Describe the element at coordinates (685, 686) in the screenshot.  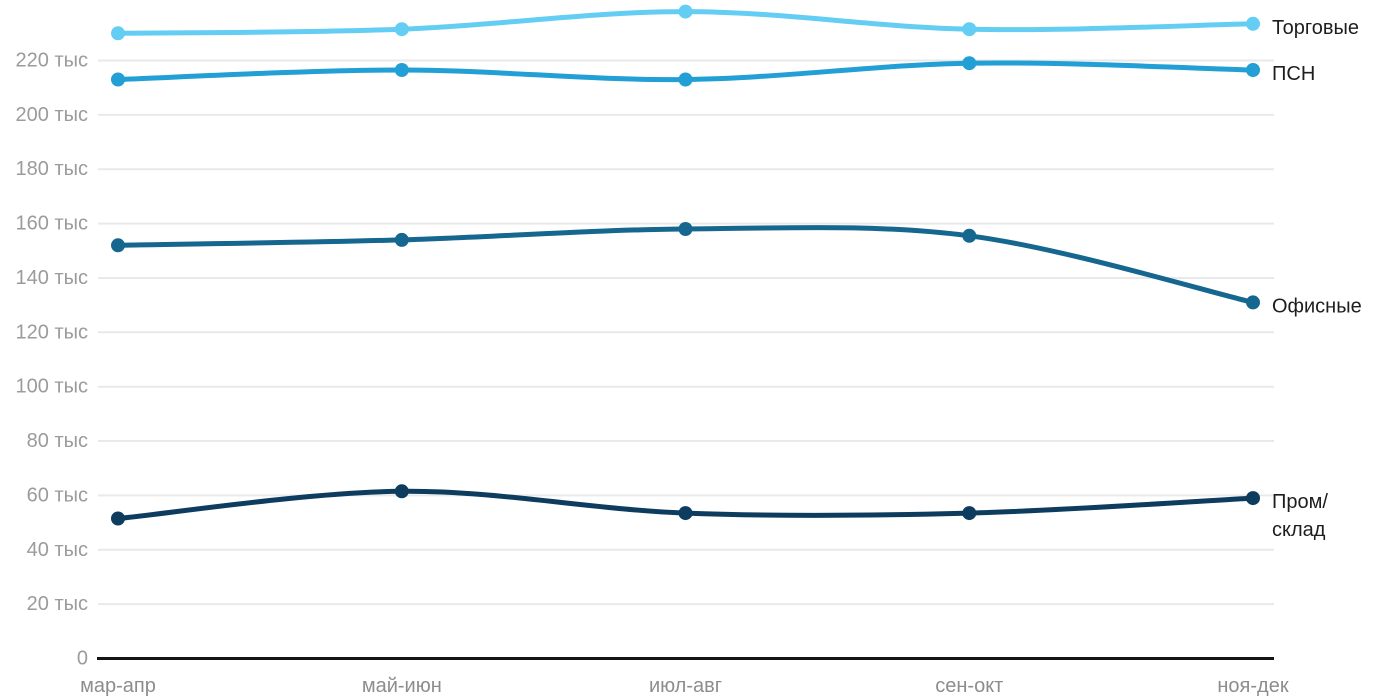
I see `x-axis-tick-label: июл-авг` at that location.